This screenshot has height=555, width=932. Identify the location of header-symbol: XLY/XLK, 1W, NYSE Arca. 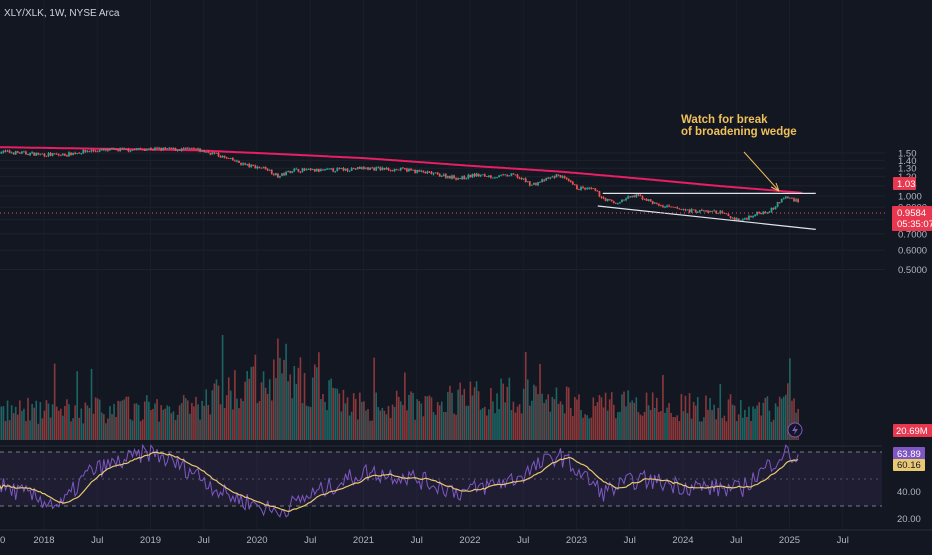
(62, 13).